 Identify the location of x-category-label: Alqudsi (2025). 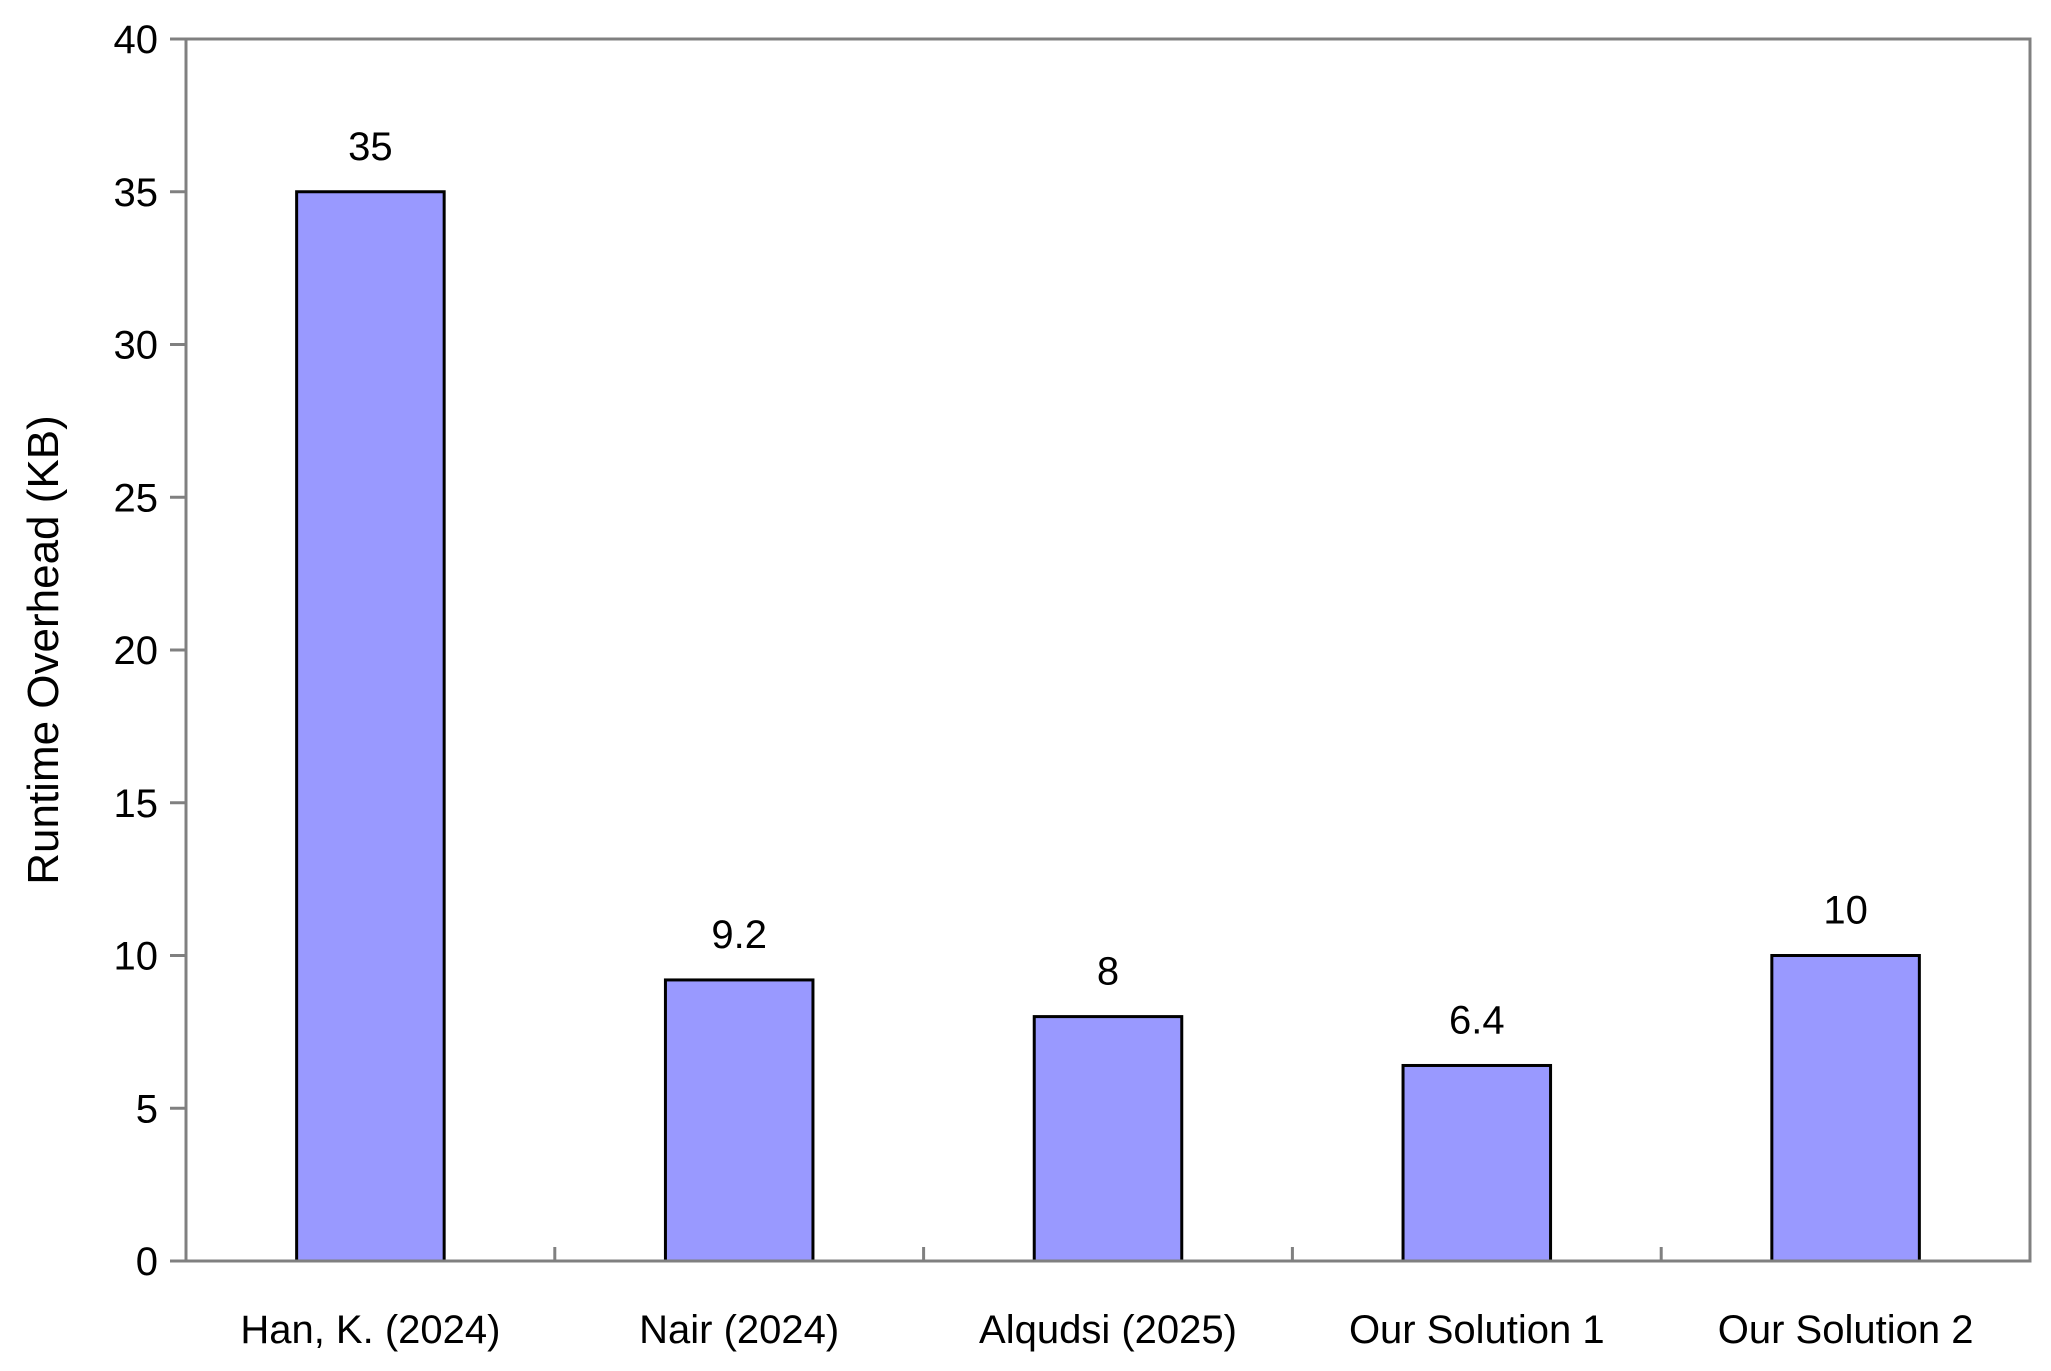
(1108, 1330).